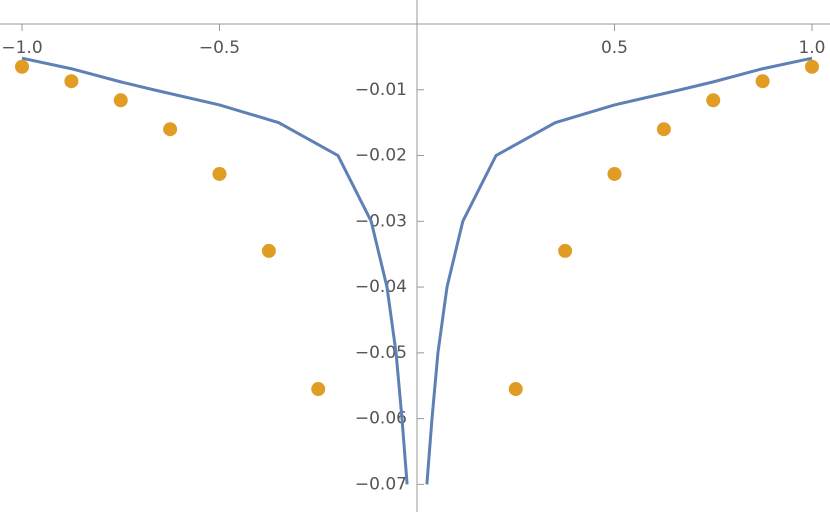  Describe the element at coordinates (381, 221) in the screenshot. I see `y-tick-label: −0.03` at that location.